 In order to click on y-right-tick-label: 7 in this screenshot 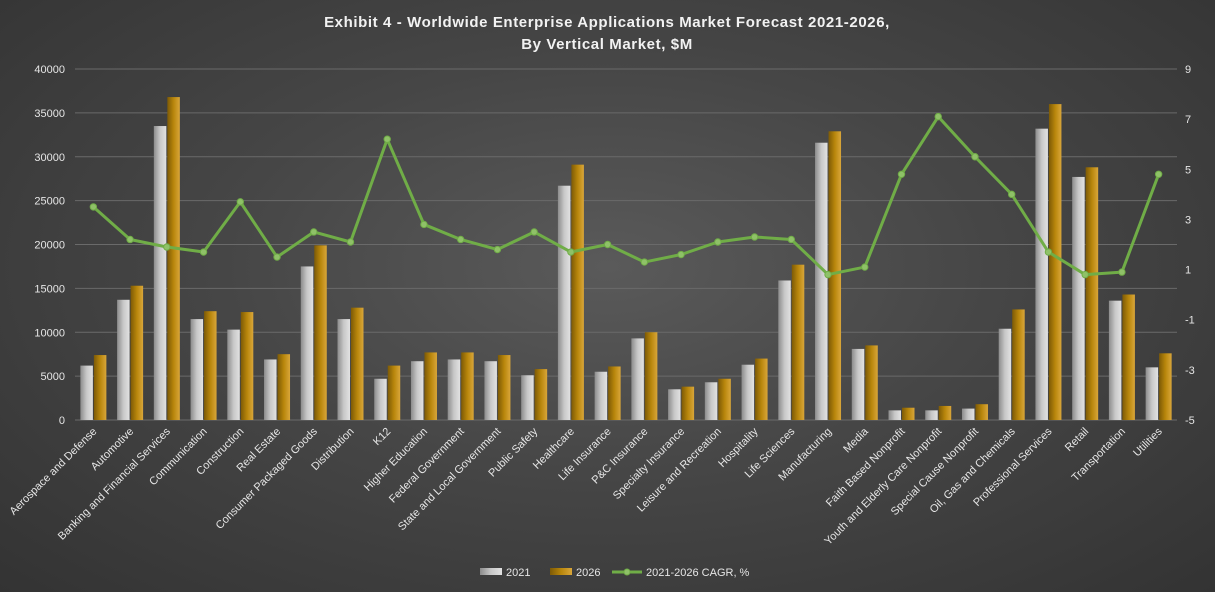, I will do `click(1188, 120)`.